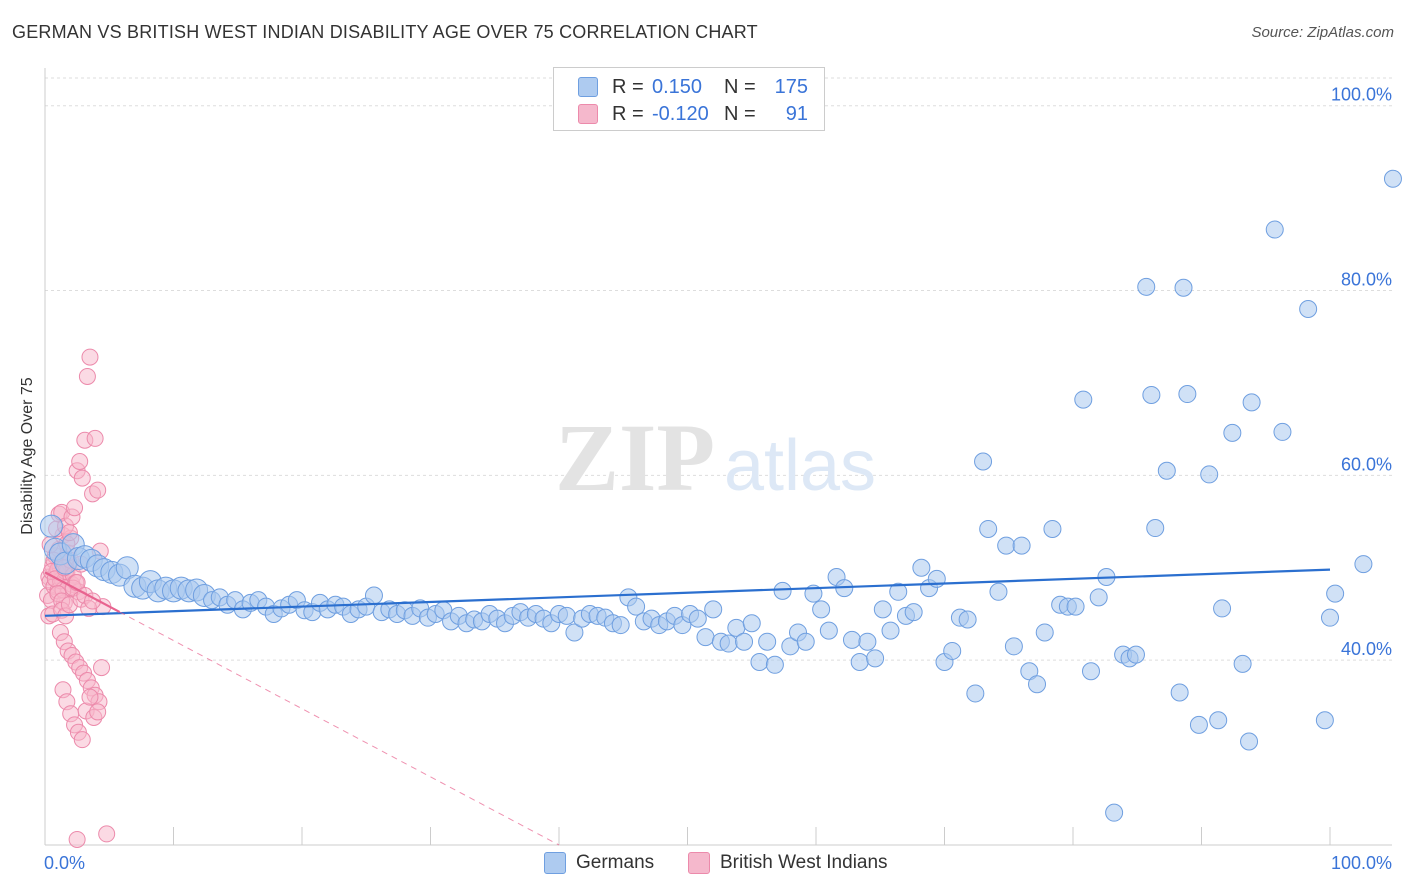  I want to click on trend-line-bwi-extrapolated, so click(339, 728).